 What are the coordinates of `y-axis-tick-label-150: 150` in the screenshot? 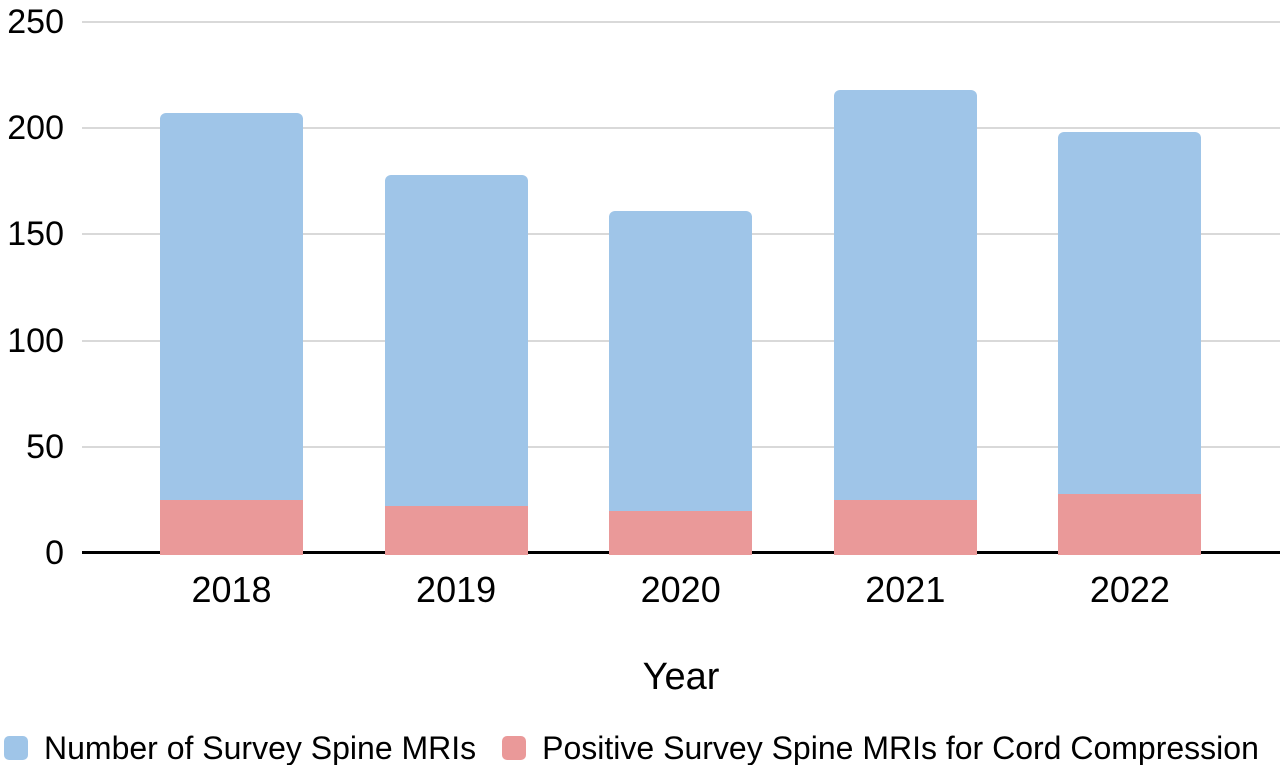 It's located at (35, 234).